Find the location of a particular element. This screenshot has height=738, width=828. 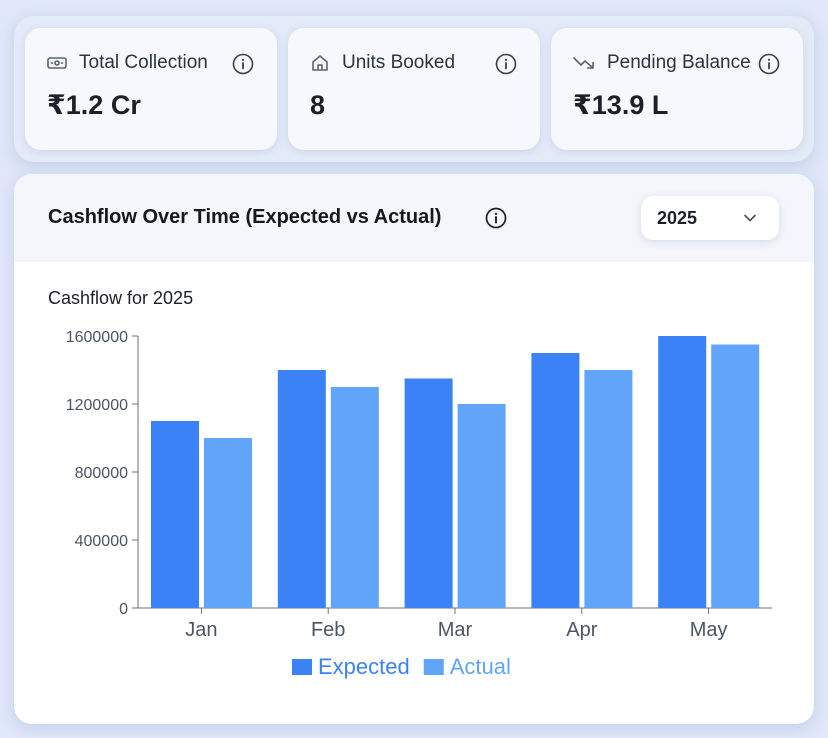

bar-actual-mar is located at coordinates (481, 506).